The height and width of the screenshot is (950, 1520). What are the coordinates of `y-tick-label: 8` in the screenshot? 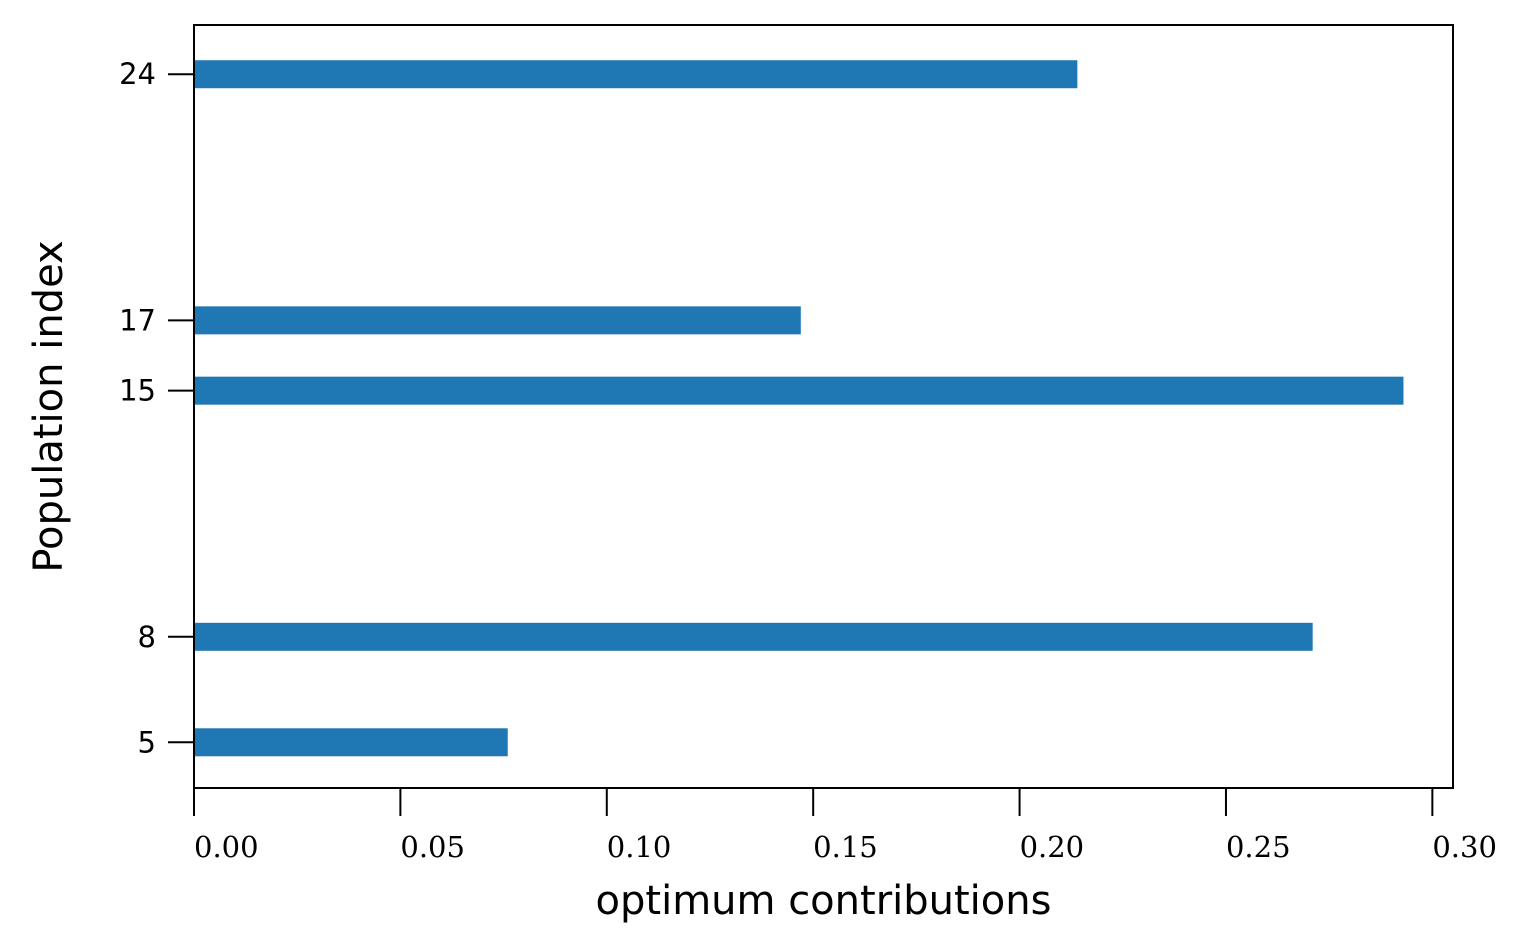 It's located at (147, 637).